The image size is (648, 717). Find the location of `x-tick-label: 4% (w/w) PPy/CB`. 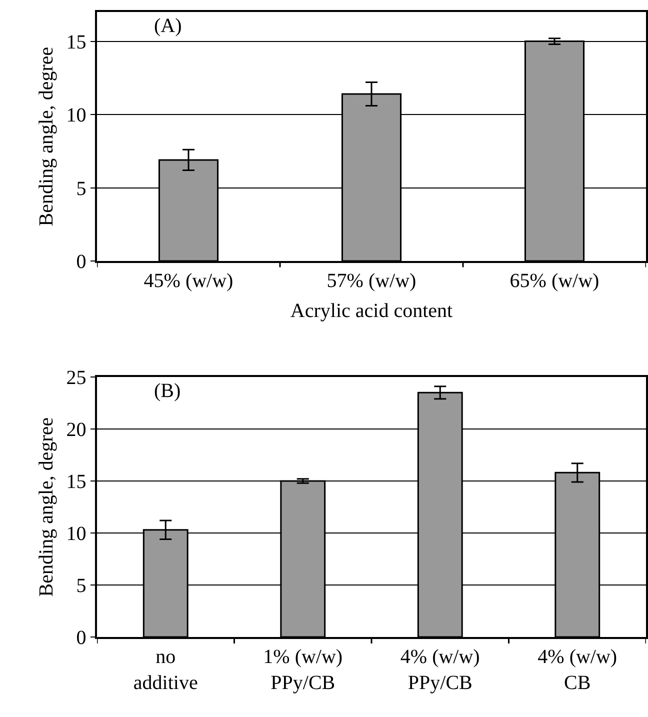

x-tick-label: 4% (w/w) PPy/CB is located at coordinates (440, 670).